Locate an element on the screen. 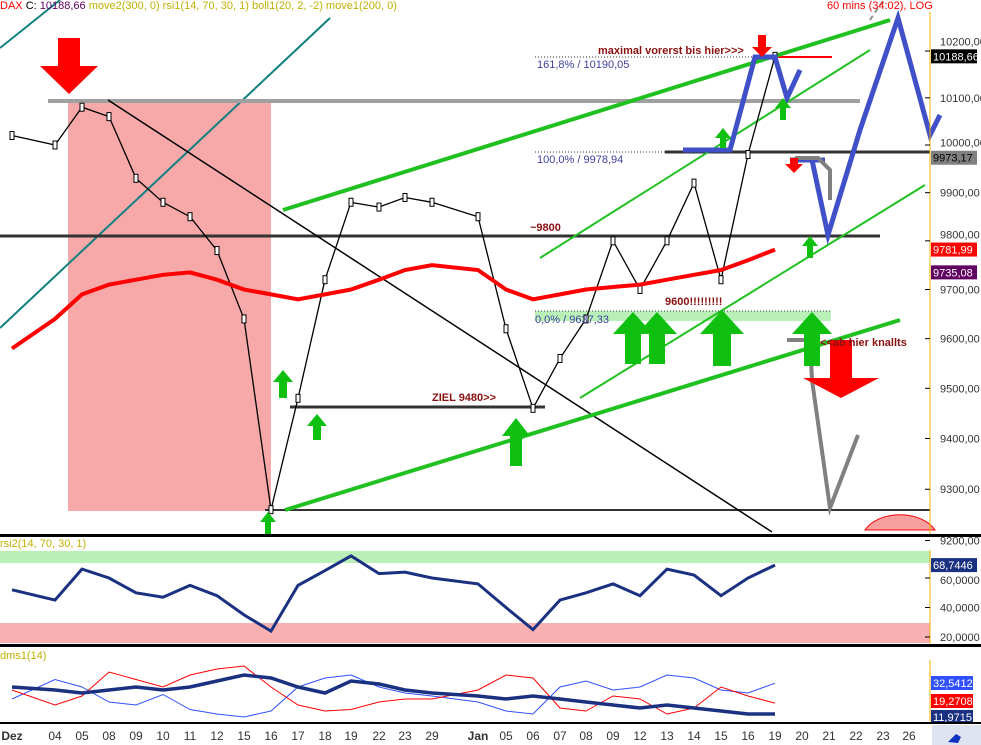 This screenshot has height=745, width=981. price-label-box is located at coordinates (954, 249).